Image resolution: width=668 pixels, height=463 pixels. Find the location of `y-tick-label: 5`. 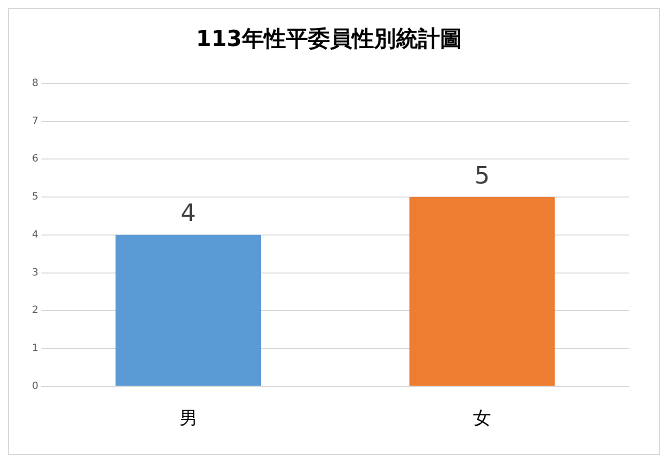

y-tick-label: 5 is located at coordinates (35, 197).